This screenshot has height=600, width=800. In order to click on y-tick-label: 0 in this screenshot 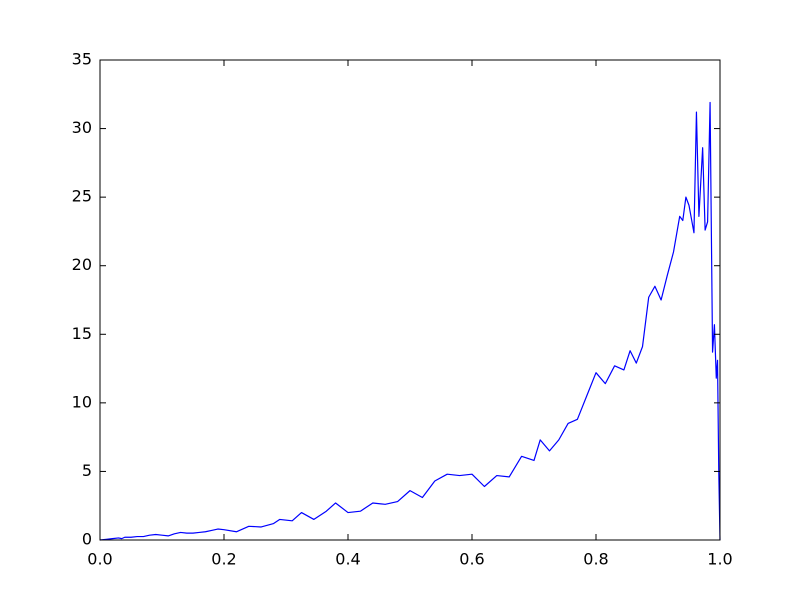, I will do `click(87, 539)`.